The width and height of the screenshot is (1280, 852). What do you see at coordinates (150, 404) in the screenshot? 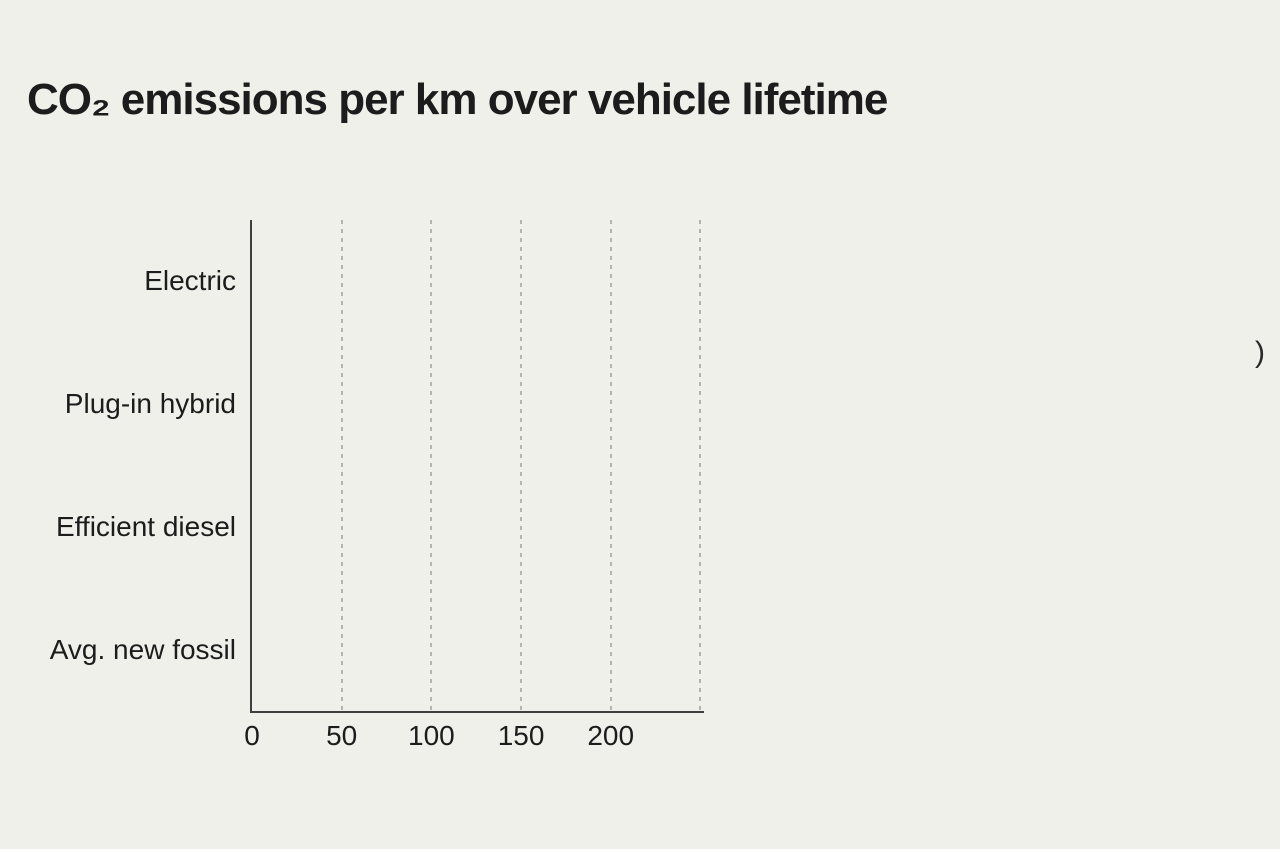
I see `category-label: Plug-in hybrid` at bounding box center [150, 404].